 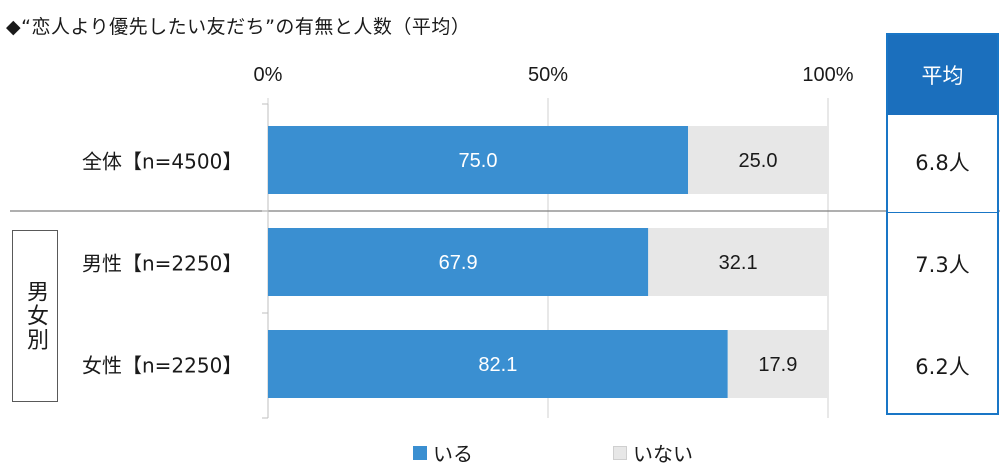 I want to click on data-label-2-1: 17.9, so click(x=777, y=365).